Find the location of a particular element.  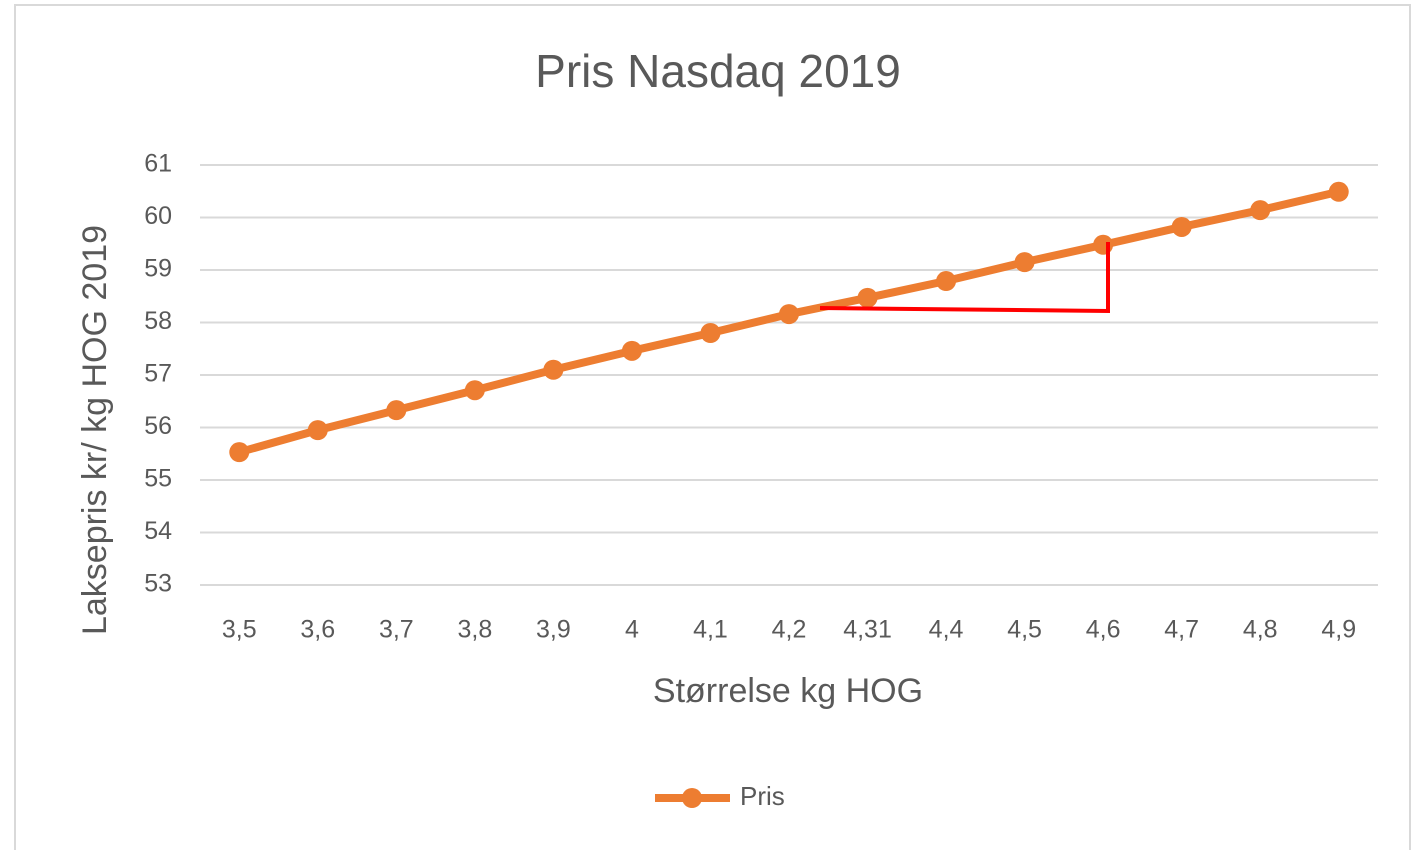

legend-marker is located at coordinates (692, 798).